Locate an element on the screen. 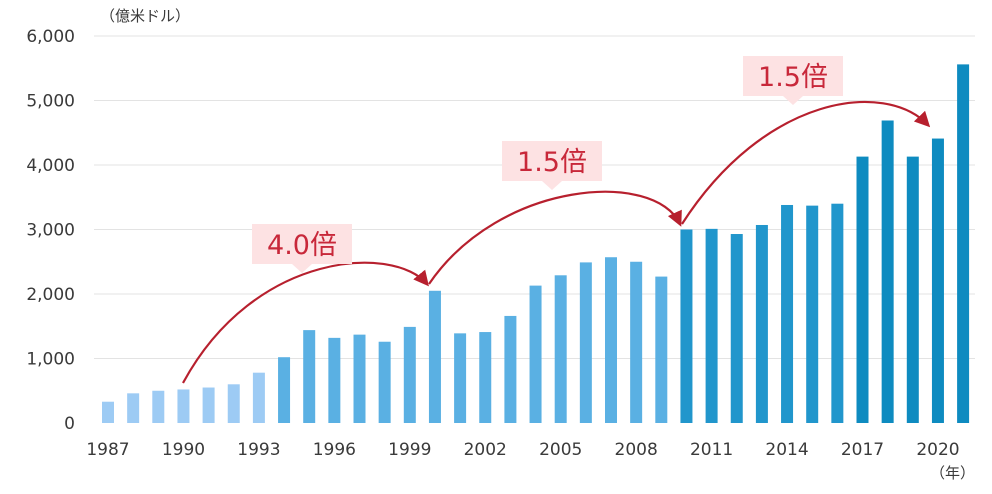  bar-2007 is located at coordinates (611, 340).